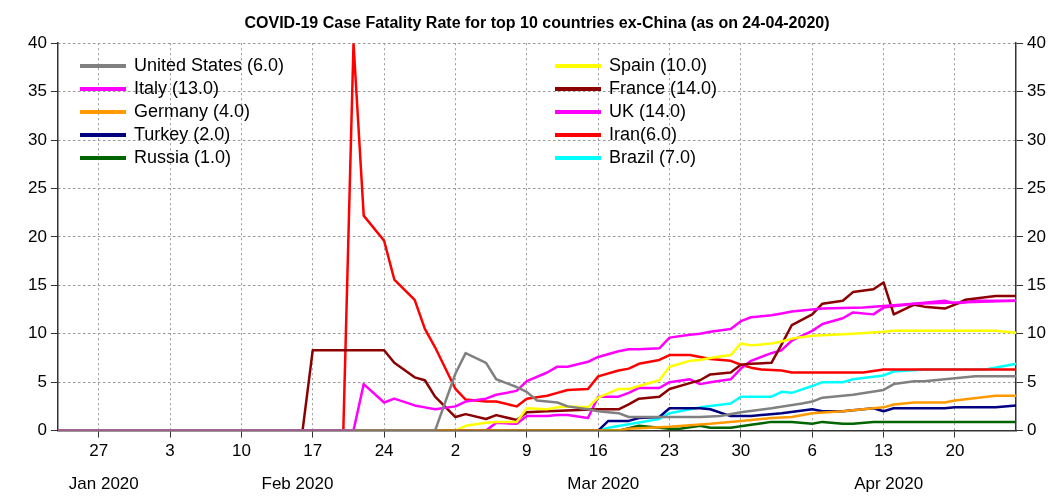  Describe the element at coordinates (955, 451) in the screenshot. I see `x-tick-label: 20` at that location.